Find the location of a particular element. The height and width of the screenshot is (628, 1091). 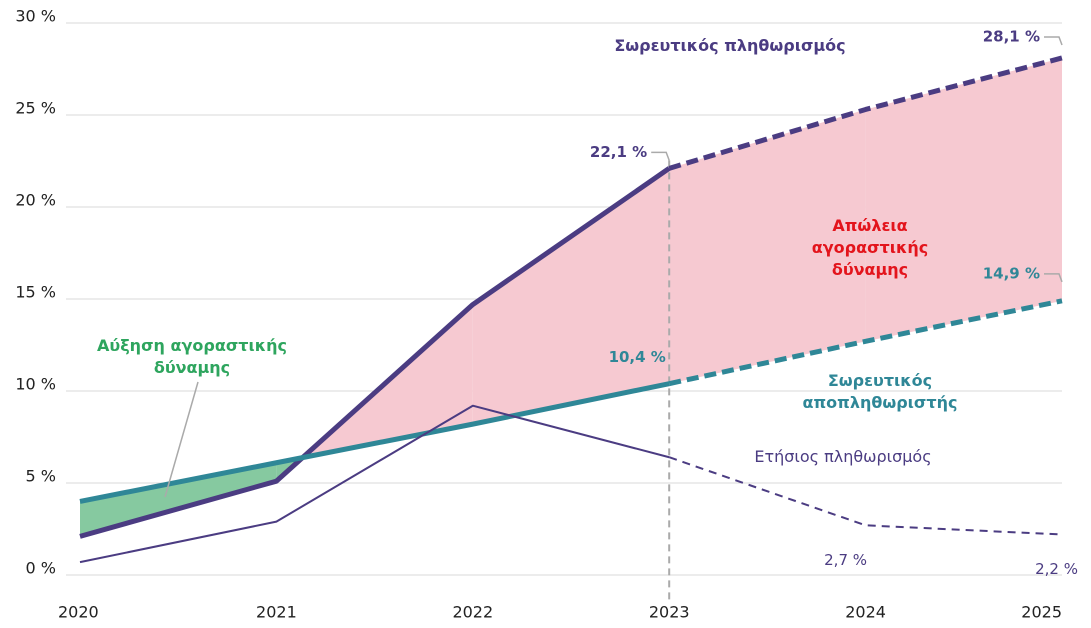

value-label: 14,9 % is located at coordinates (1011, 273).